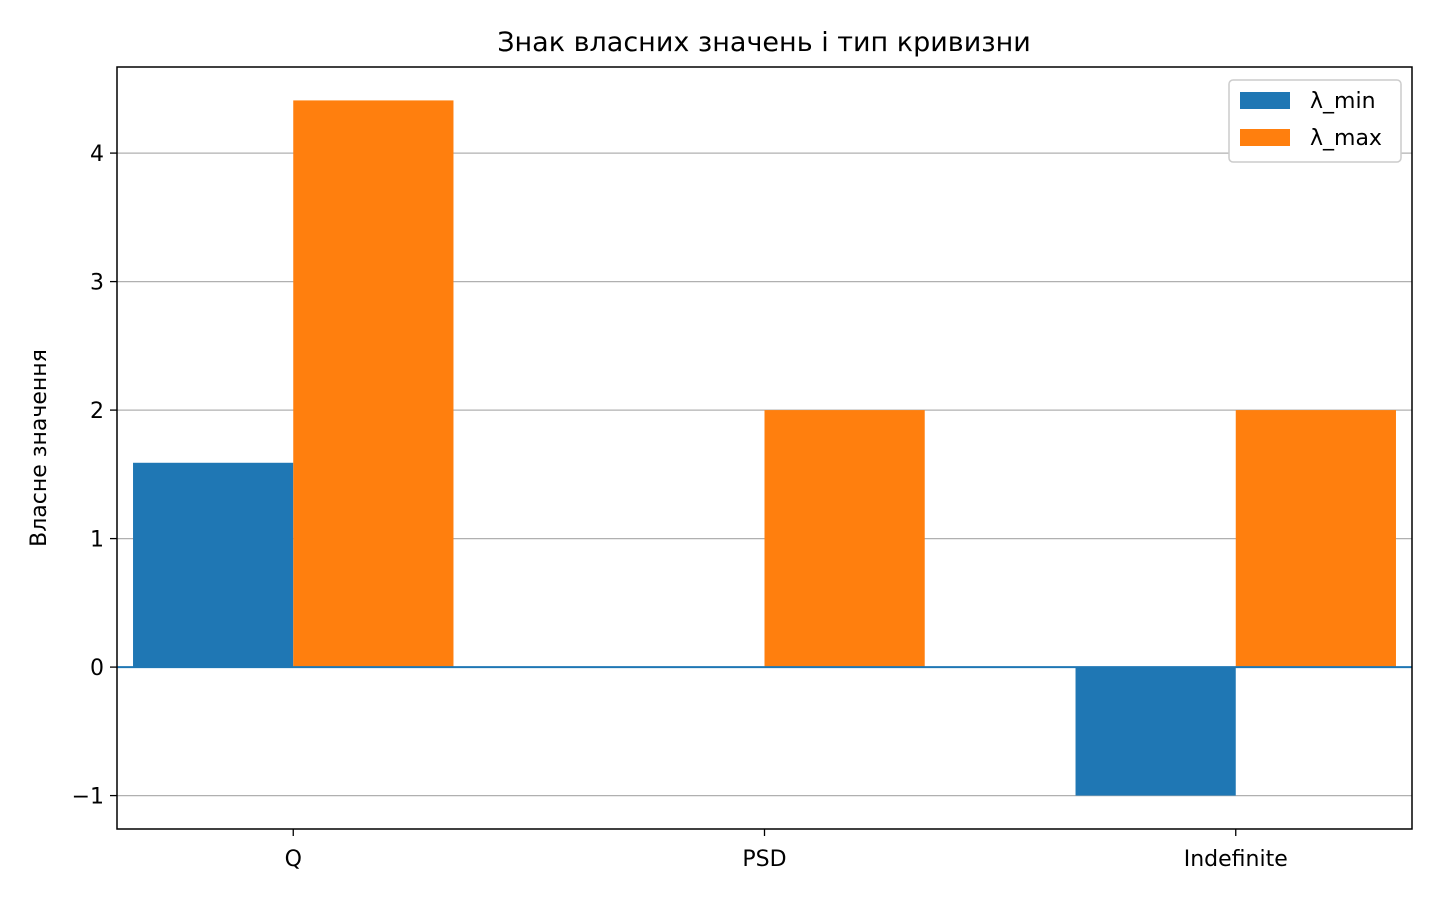  I want to click on bar-lambda-min-indefinite, so click(1155, 731).